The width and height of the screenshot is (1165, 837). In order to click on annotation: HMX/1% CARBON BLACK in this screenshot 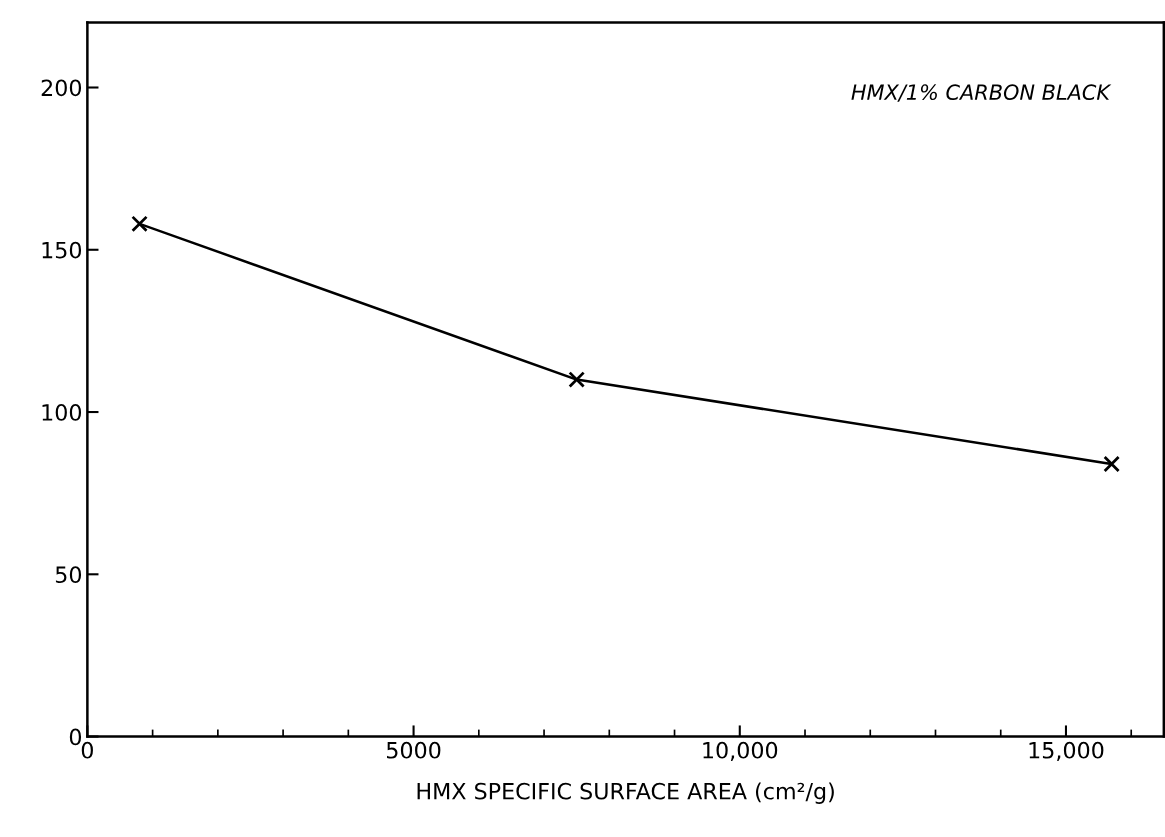, I will do `click(981, 93)`.